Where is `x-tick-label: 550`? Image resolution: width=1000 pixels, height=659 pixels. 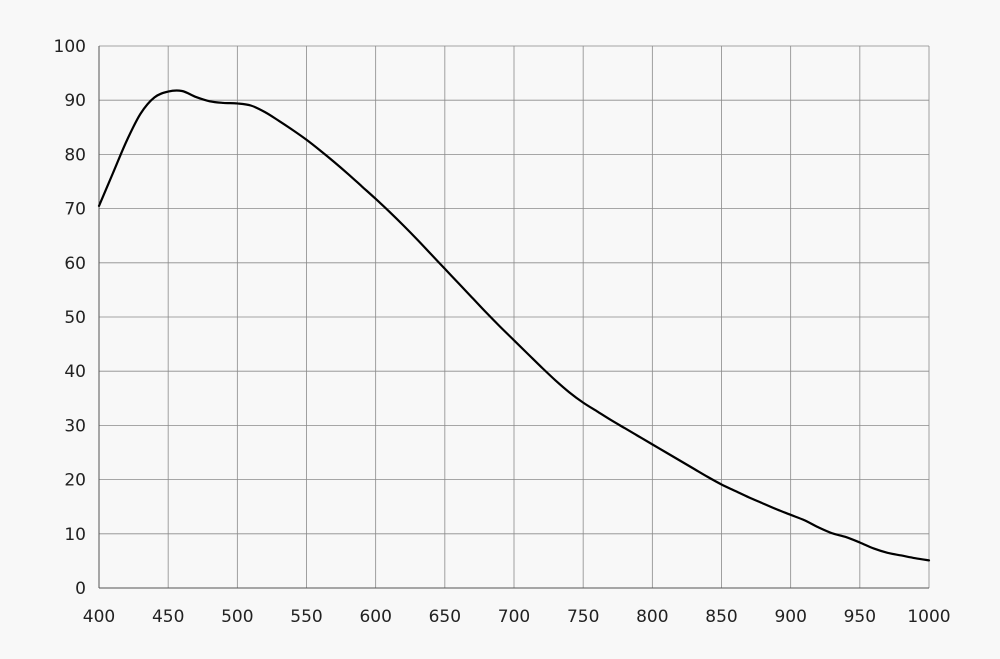 x-tick-label: 550 is located at coordinates (306, 617).